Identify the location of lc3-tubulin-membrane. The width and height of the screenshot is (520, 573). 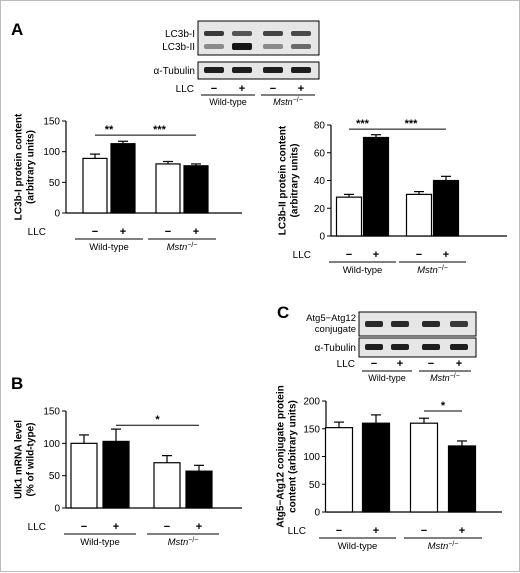
(258, 70).